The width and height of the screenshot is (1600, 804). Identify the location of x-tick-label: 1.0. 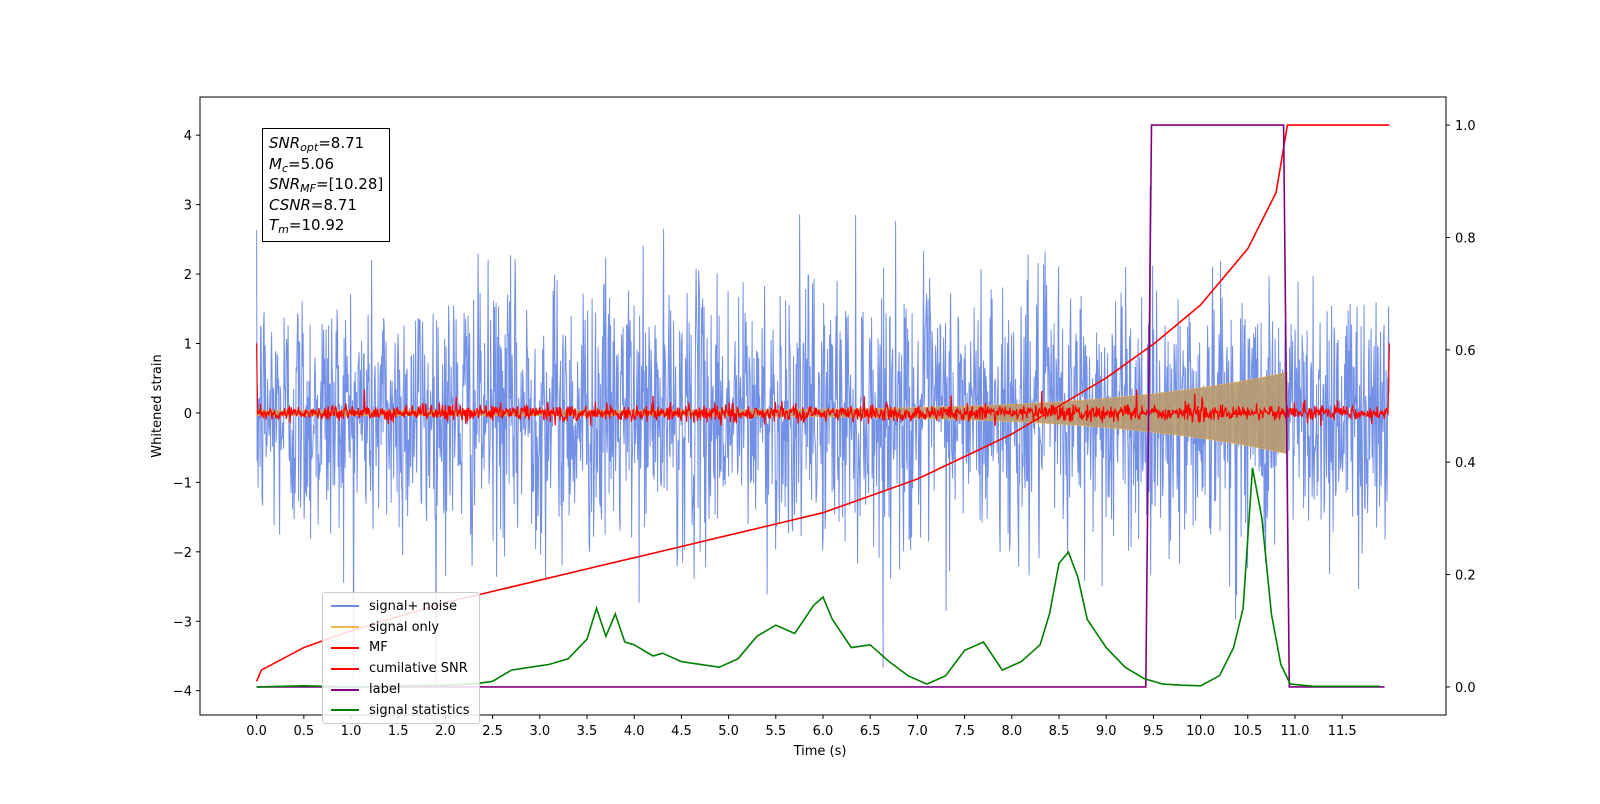
(351, 731).